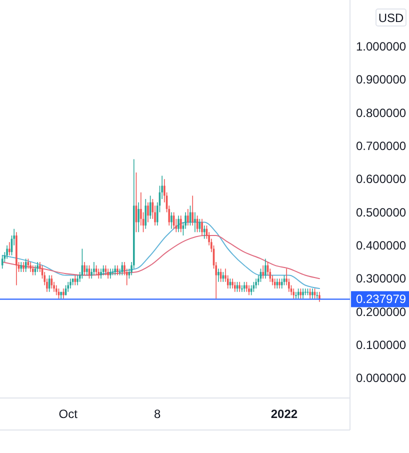 The image size is (409, 453). What do you see at coordinates (381, 113) in the screenshot?
I see `y-tick-label: 0.800000` at bounding box center [381, 113].